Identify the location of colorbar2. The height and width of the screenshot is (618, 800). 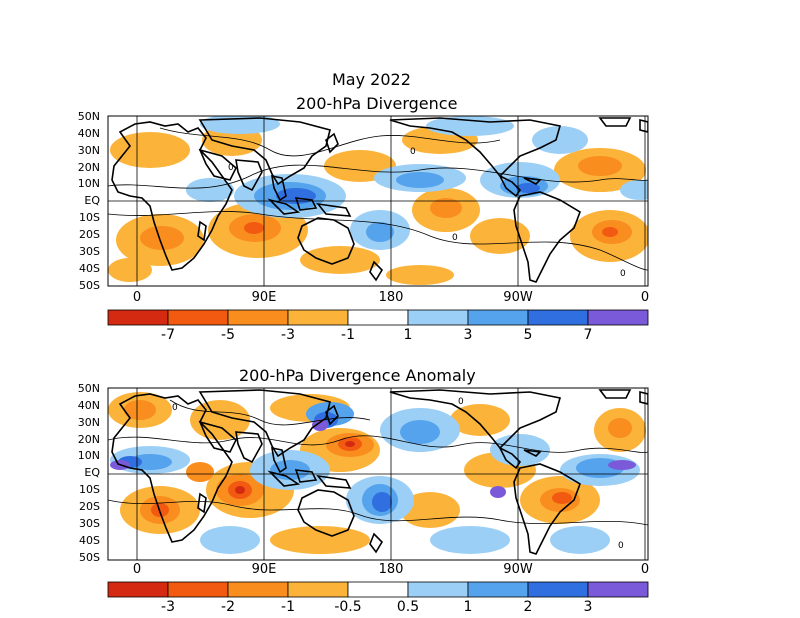
(378, 589).